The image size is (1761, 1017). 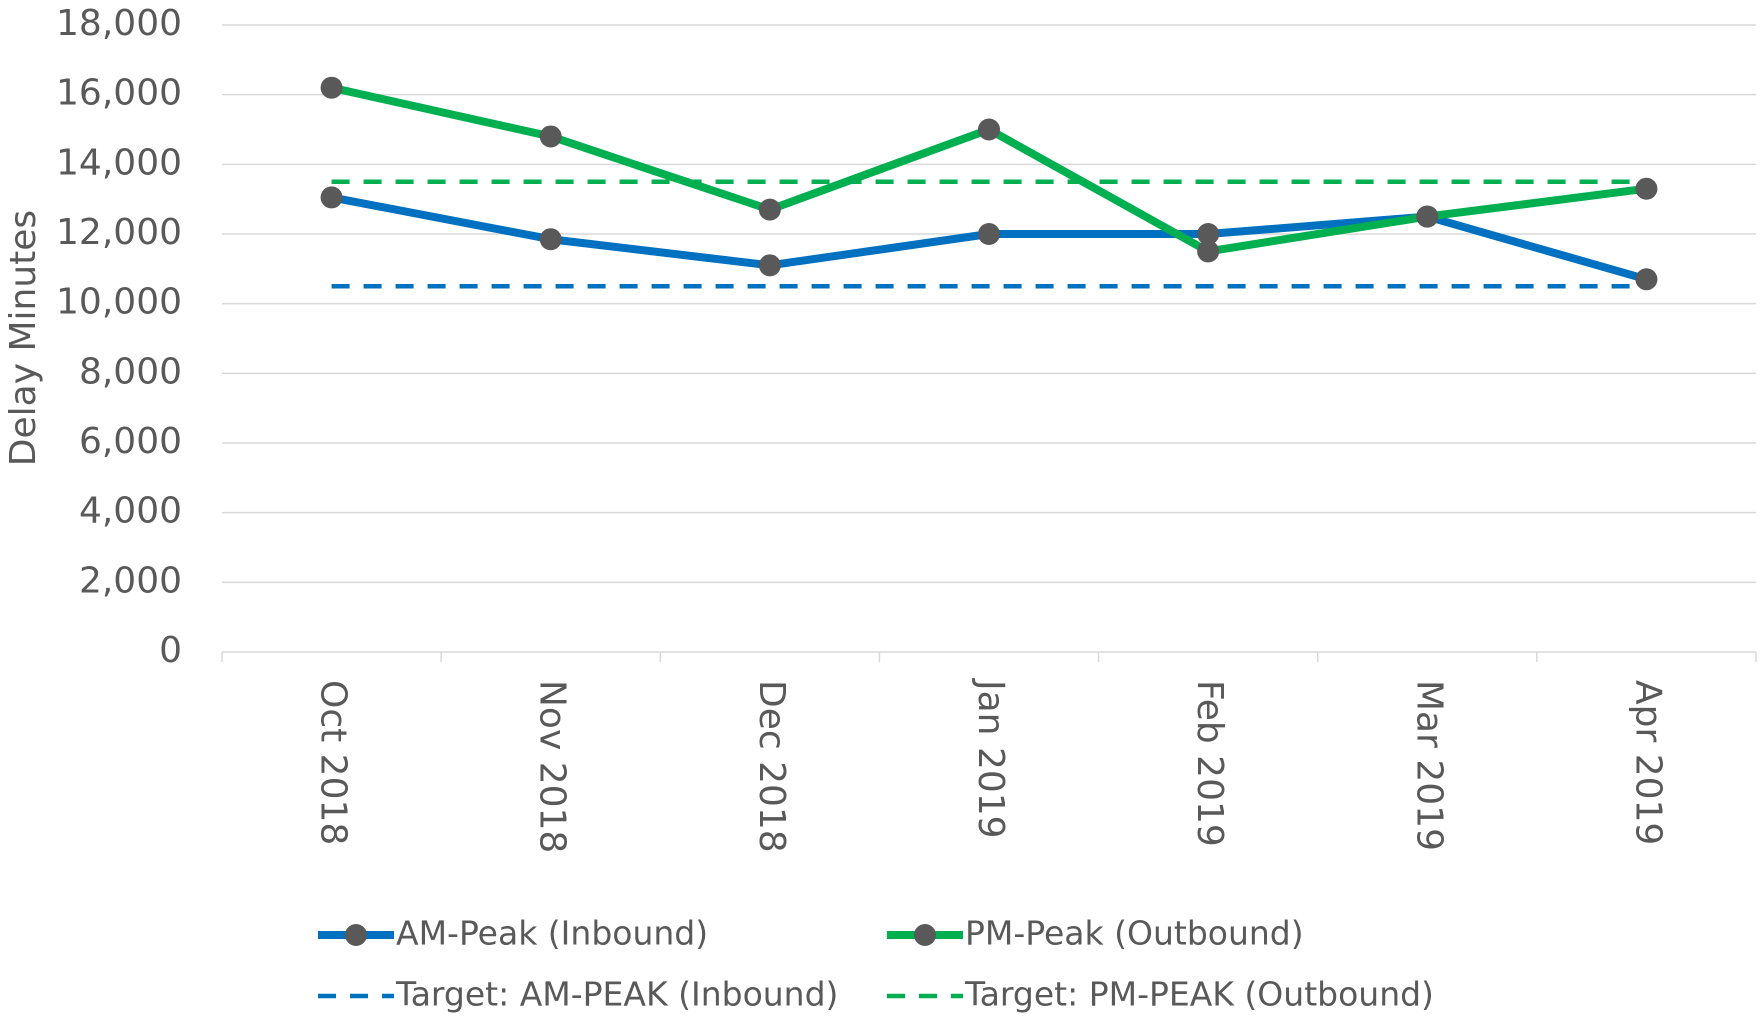 I want to click on y-tick-label: 4,000, so click(x=130, y=511).